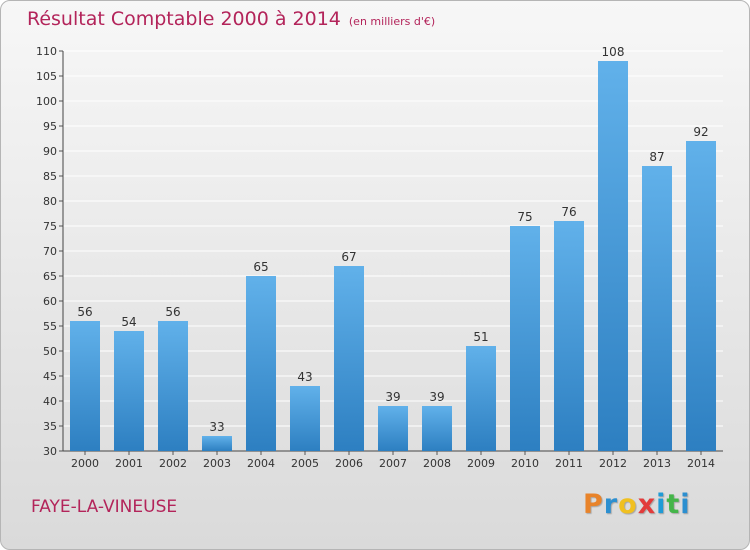  Describe the element at coordinates (593, 504) in the screenshot. I see `logo-letter: P` at that location.